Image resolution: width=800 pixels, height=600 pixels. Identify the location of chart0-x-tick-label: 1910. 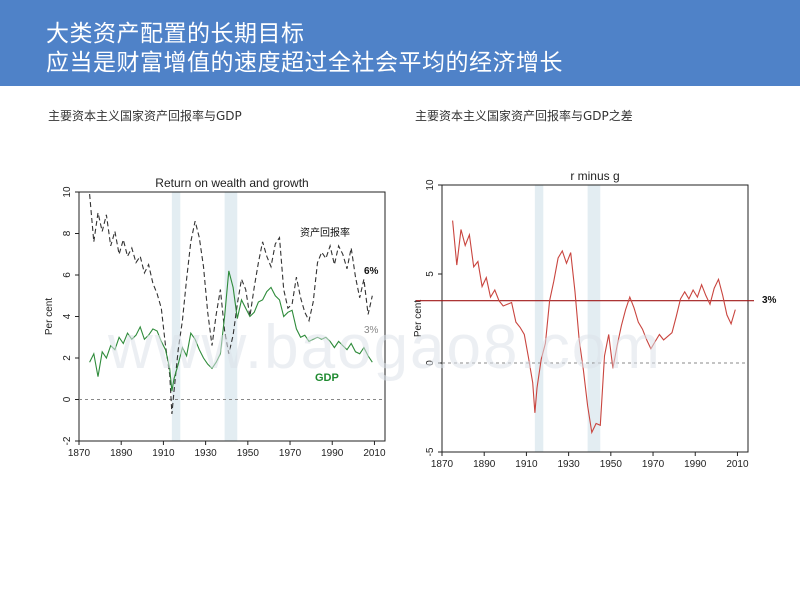
(163, 453).